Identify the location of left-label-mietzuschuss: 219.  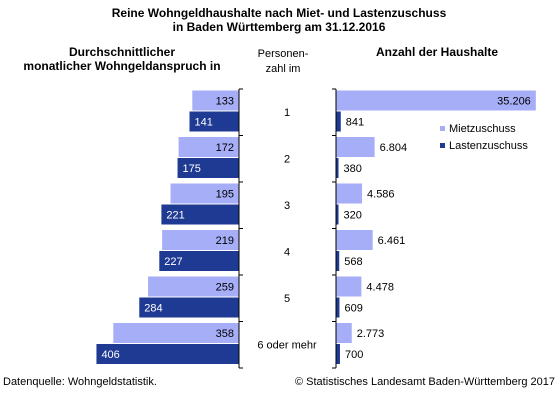
(225, 241).